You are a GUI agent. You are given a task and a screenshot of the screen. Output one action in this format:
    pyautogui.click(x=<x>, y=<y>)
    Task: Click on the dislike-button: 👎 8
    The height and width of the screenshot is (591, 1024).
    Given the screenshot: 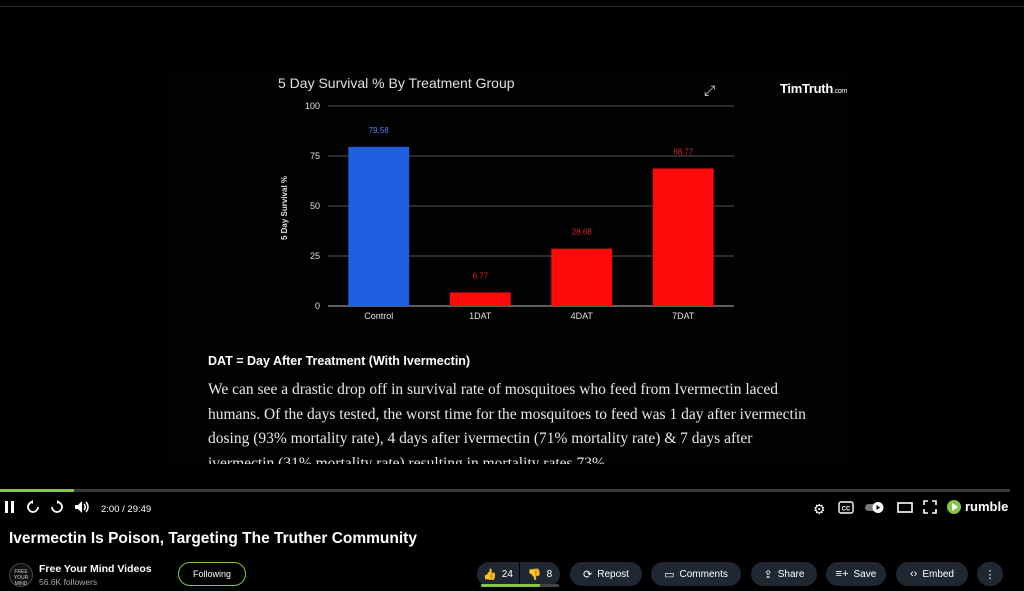 What is the action you would take?
    pyautogui.click(x=540, y=574)
    